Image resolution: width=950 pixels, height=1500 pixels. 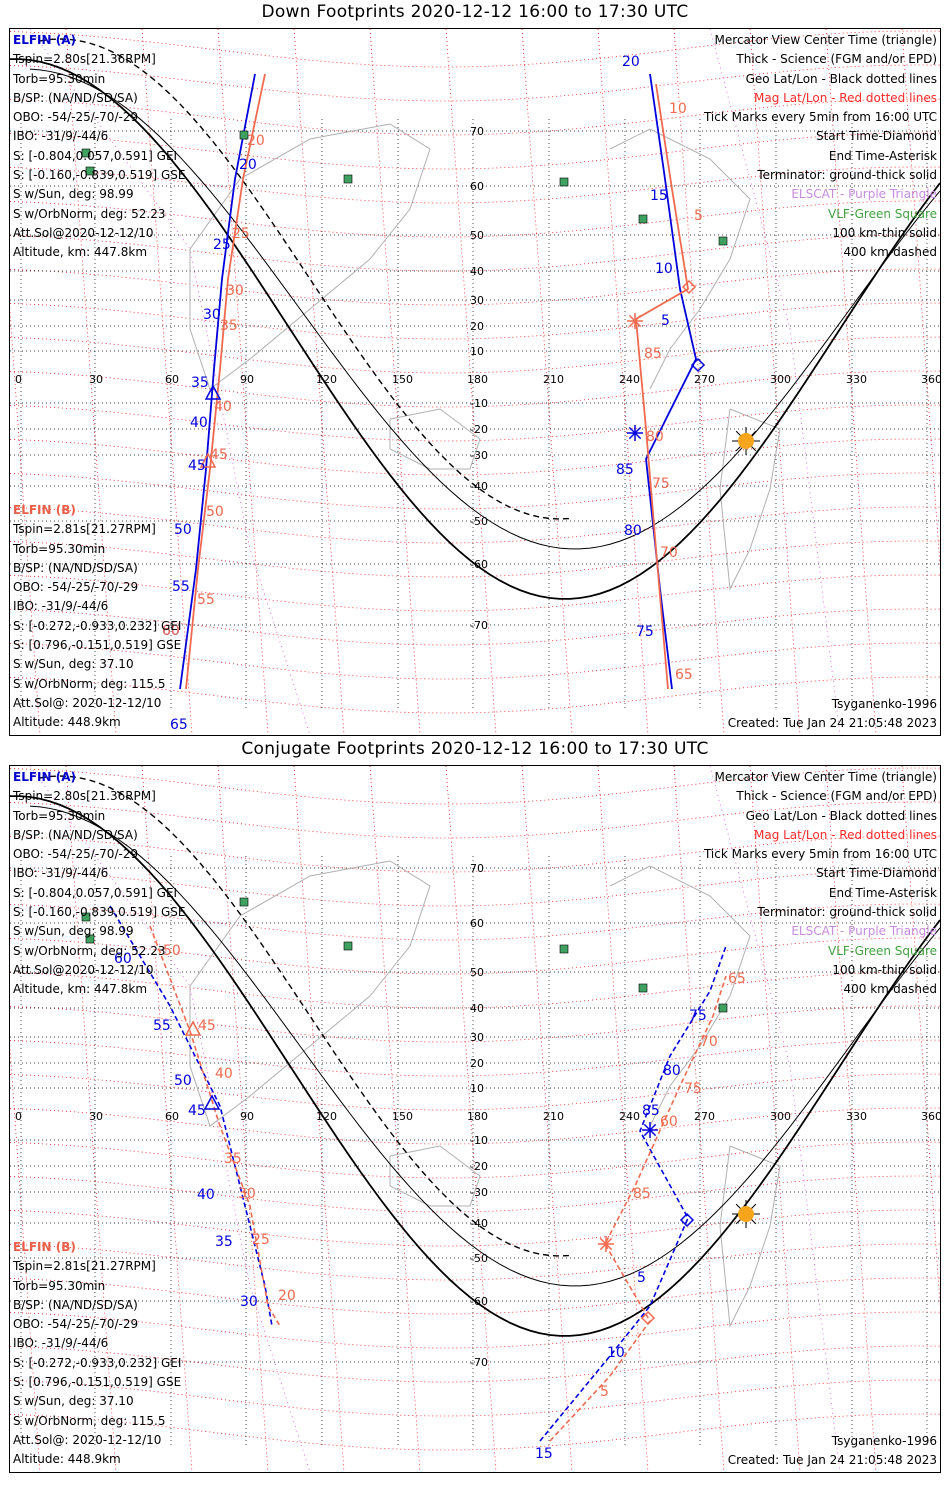 What do you see at coordinates (882, 892) in the screenshot?
I see `legend-item: End Time-Asterisk` at bounding box center [882, 892].